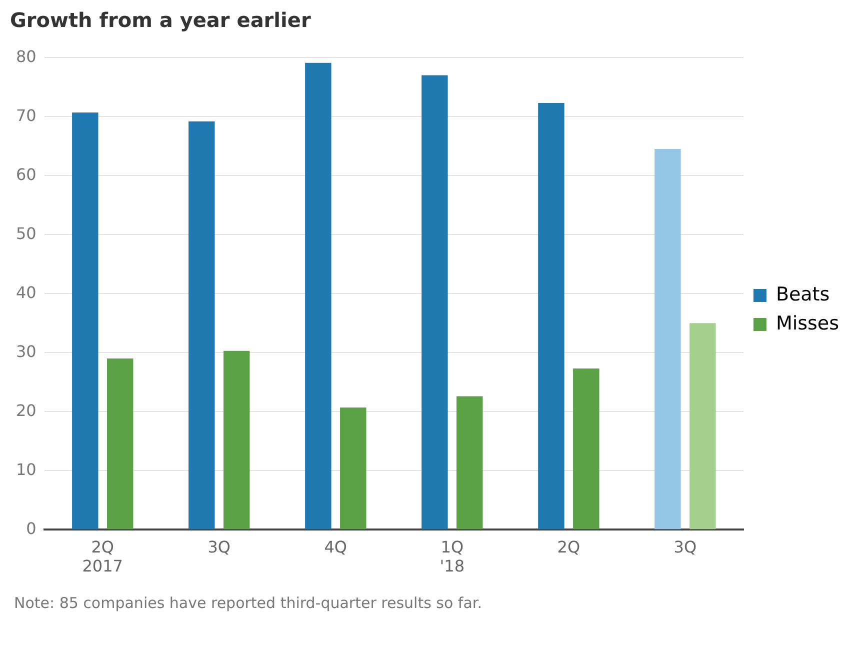 Image resolution: width=865 pixels, height=666 pixels. I want to click on chart-title: Growth from a year earlier, so click(161, 20).